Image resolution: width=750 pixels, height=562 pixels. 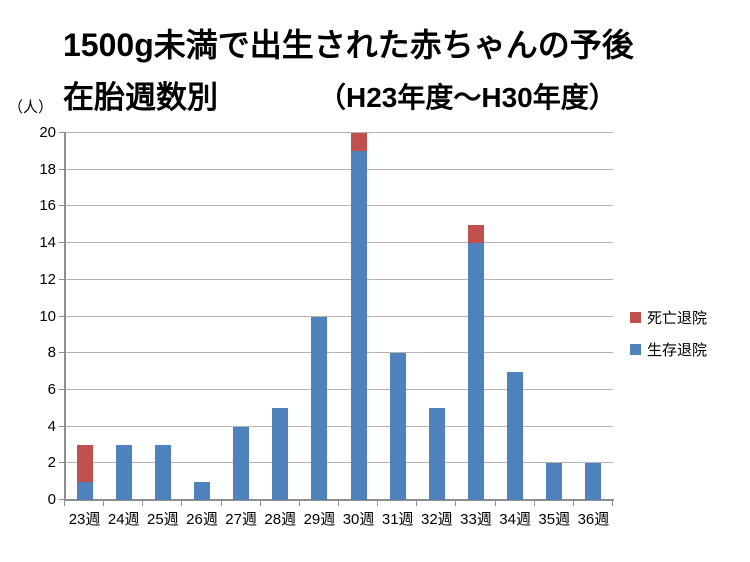 I want to click on y-axis-line, so click(x=65, y=316).